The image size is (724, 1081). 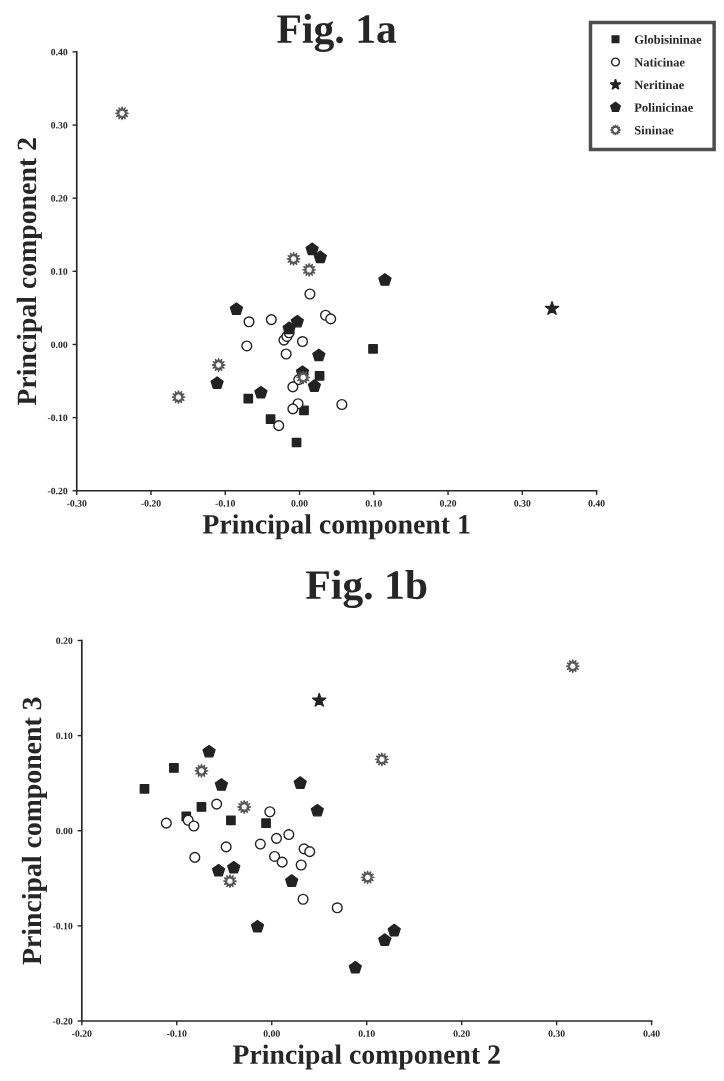 I want to click on chart-title: Fig. 1a, so click(x=337, y=32).